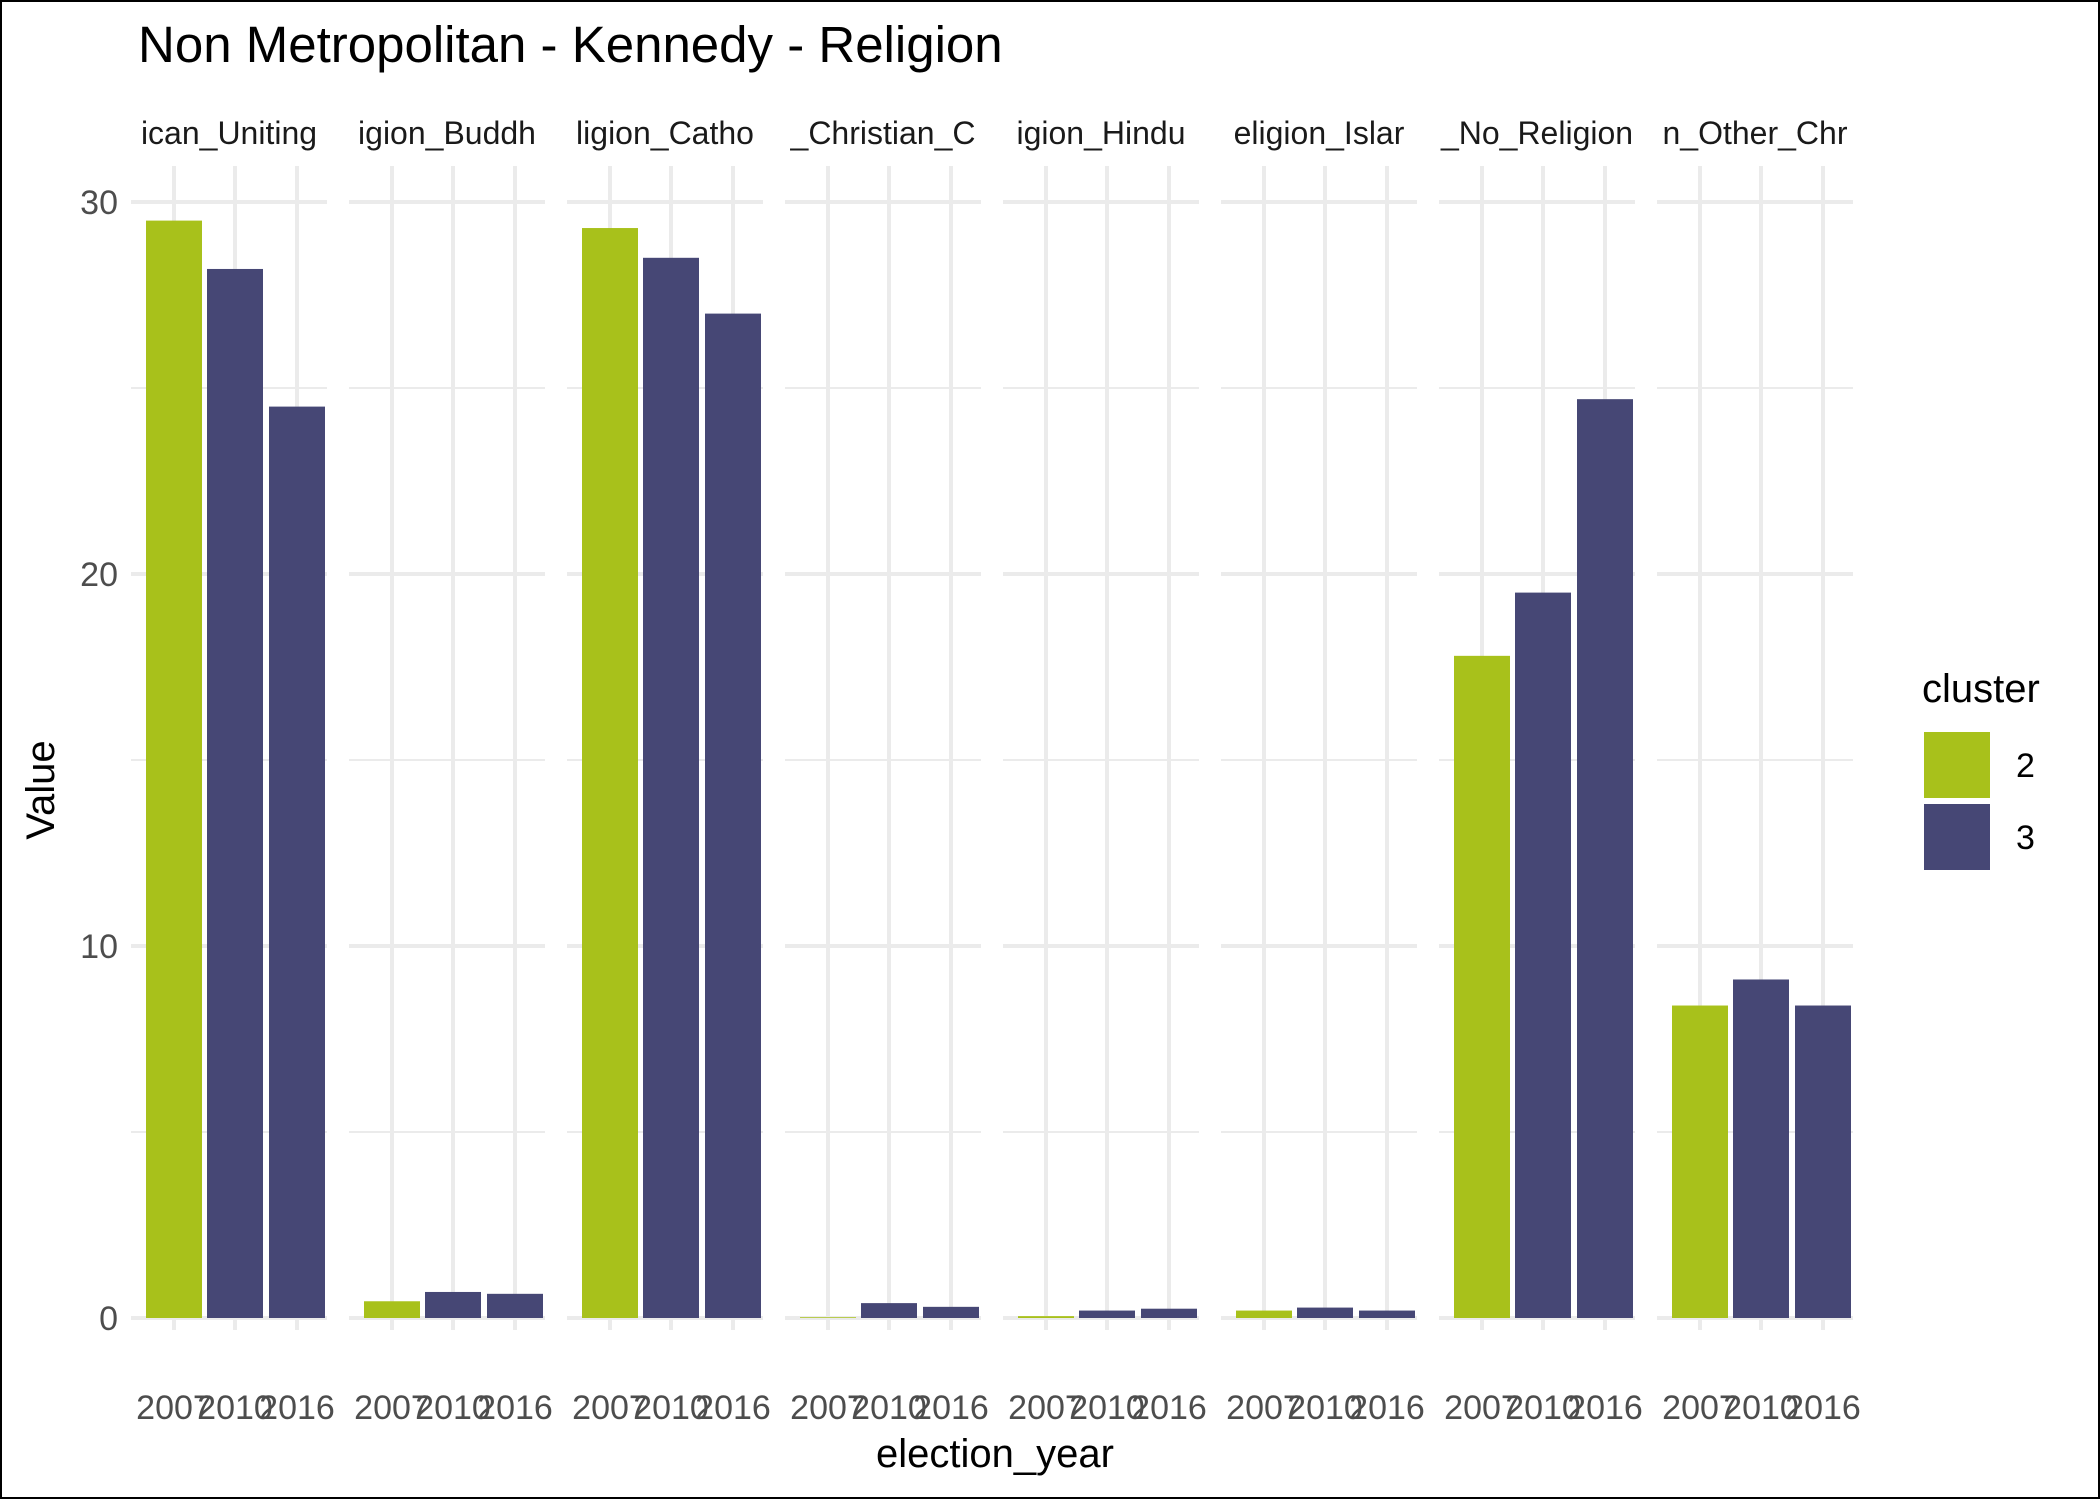  What do you see at coordinates (1536, 133) in the screenshot?
I see `facet-strip-label: _No_Religion` at bounding box center [1536, 133].